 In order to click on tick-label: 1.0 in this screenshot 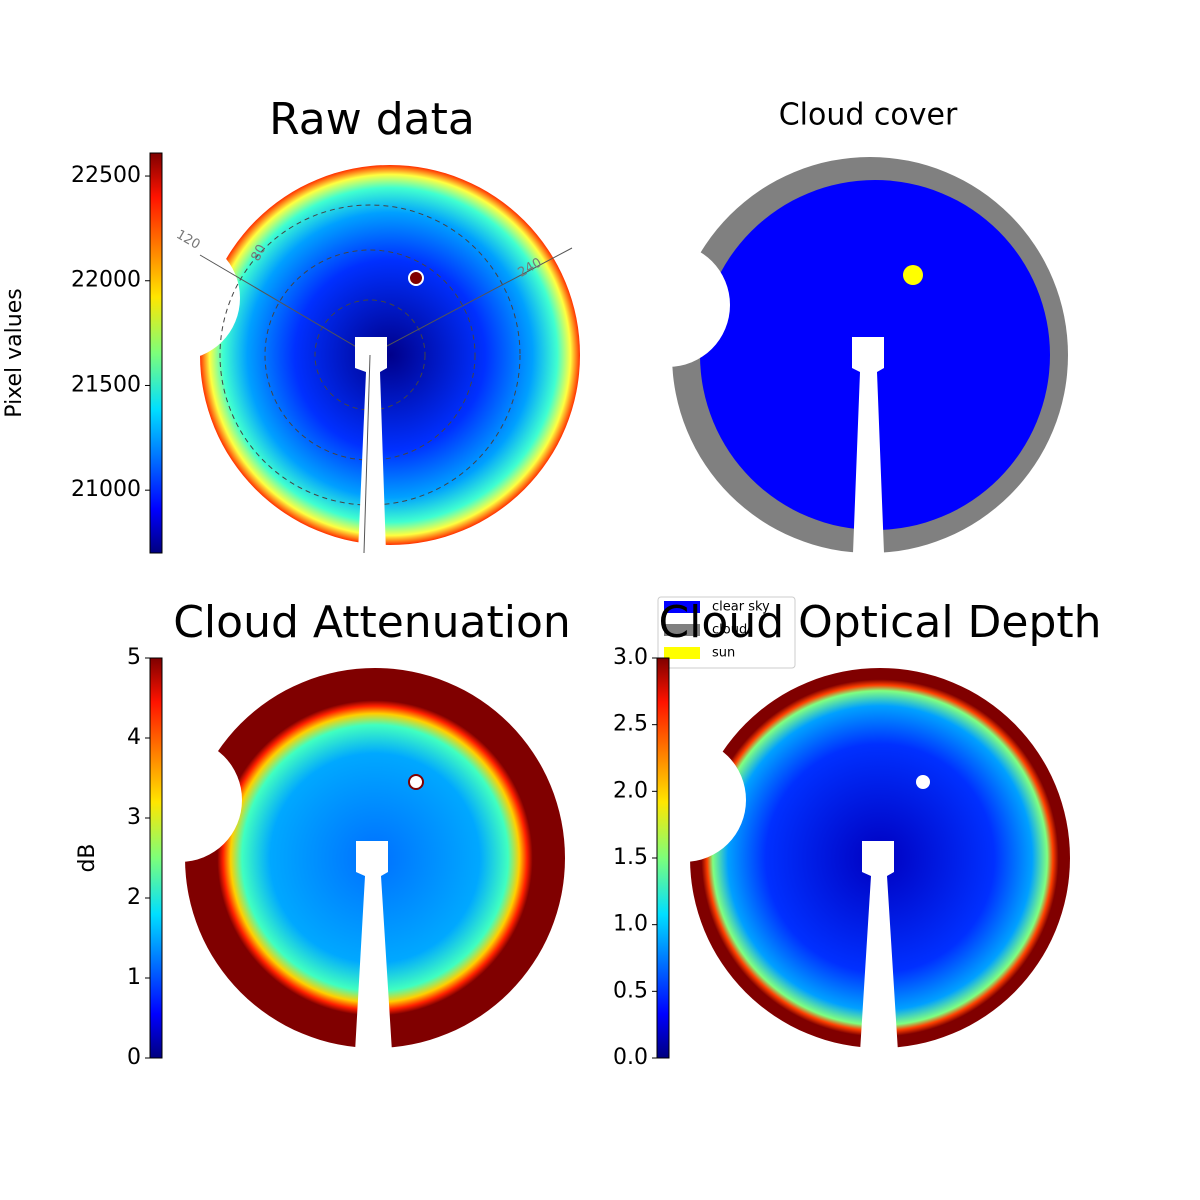, I will do `click(630, 924)`.